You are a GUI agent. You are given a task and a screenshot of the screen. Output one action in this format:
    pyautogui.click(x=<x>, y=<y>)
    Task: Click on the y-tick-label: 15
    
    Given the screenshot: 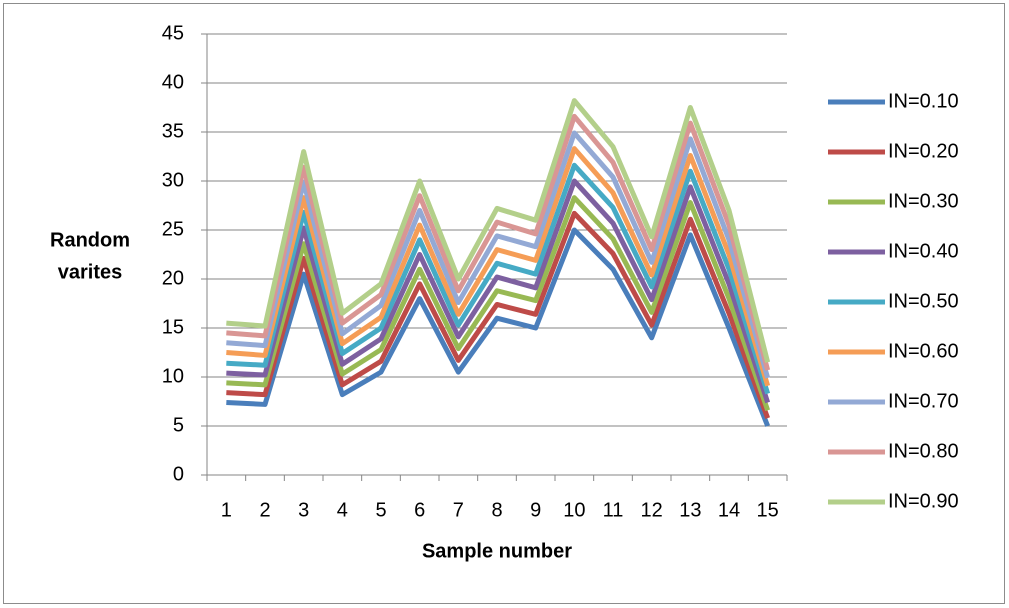 What is the action you would take?
    pyautogui.click(x=173, y=327)
    